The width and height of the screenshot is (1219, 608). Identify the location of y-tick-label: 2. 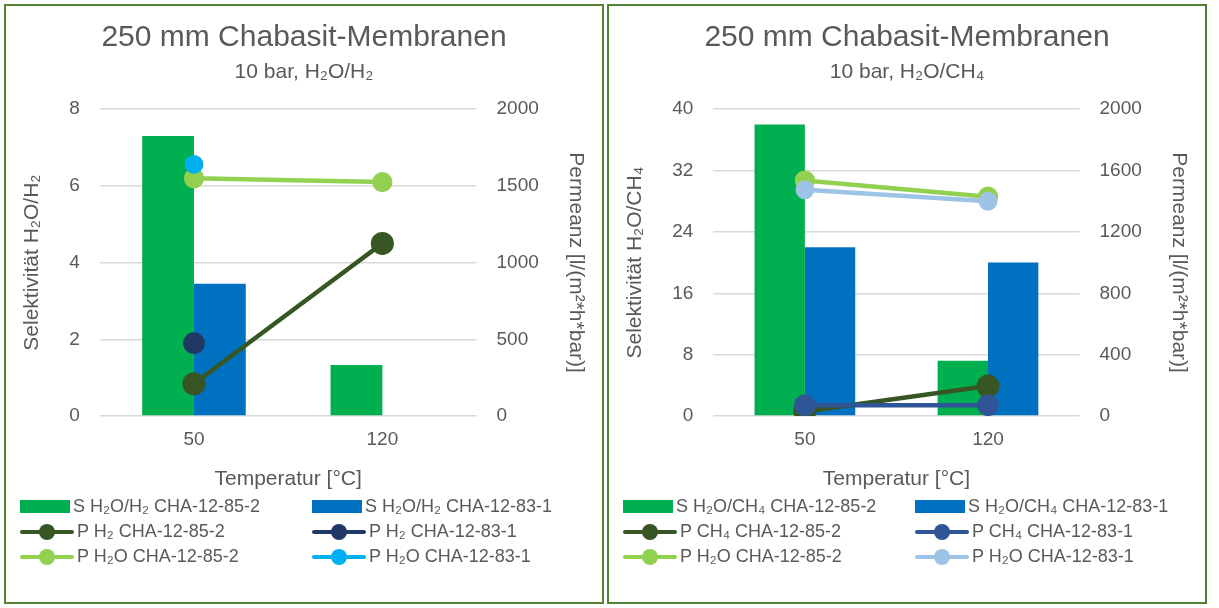
(74, 338).